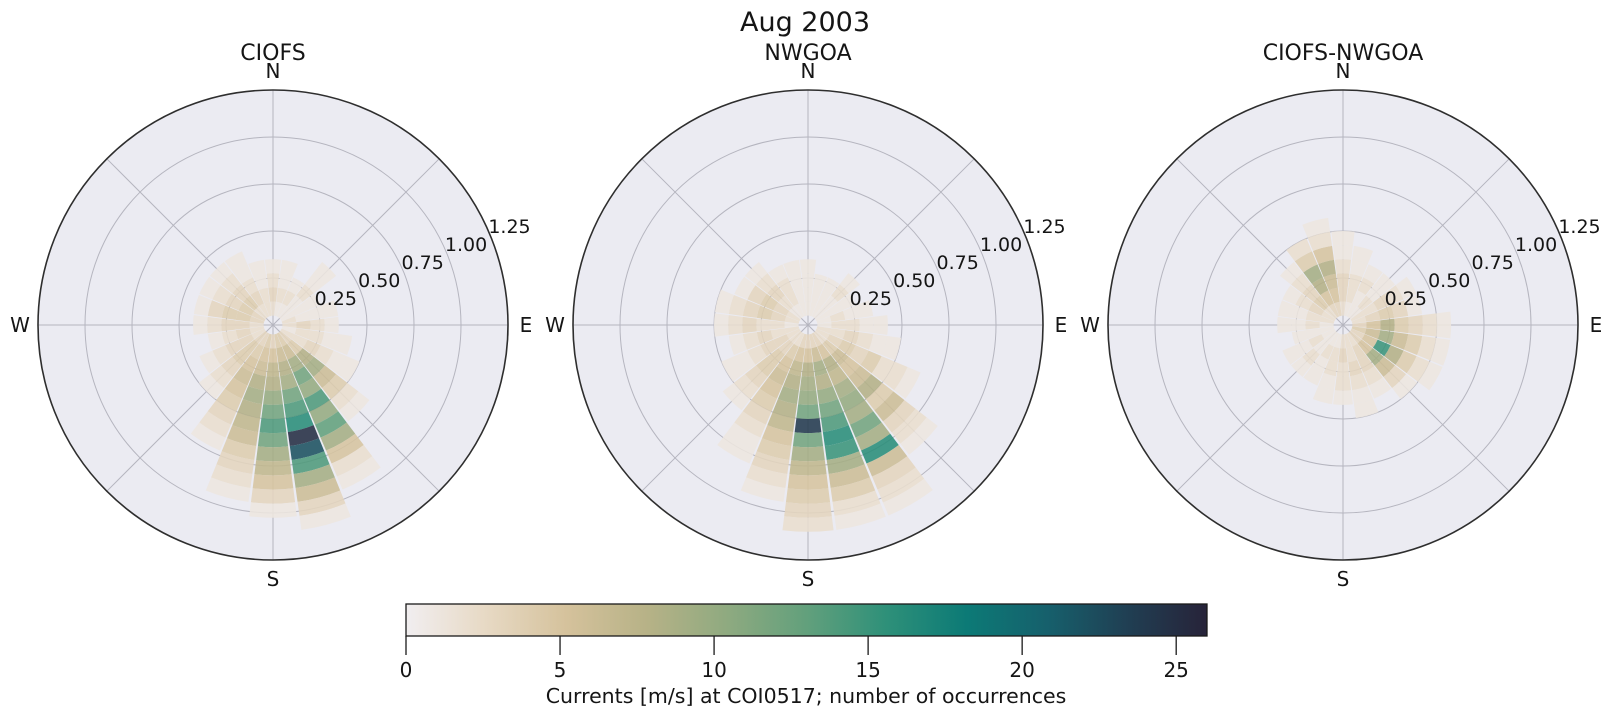  I want to click on rose-cells, so click(1364, 318).